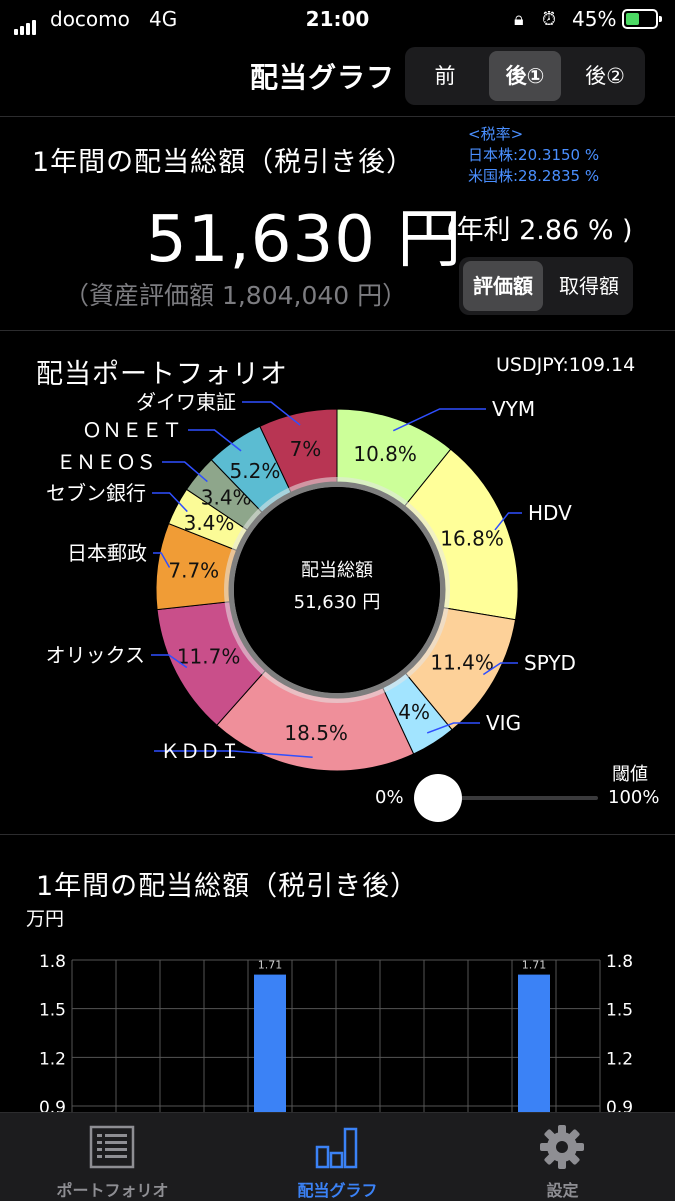  What do you see at coordinates (496, 134) in the screenshot?
I see `tax-rate-title: <税率>` at bounding box center [496, 134].